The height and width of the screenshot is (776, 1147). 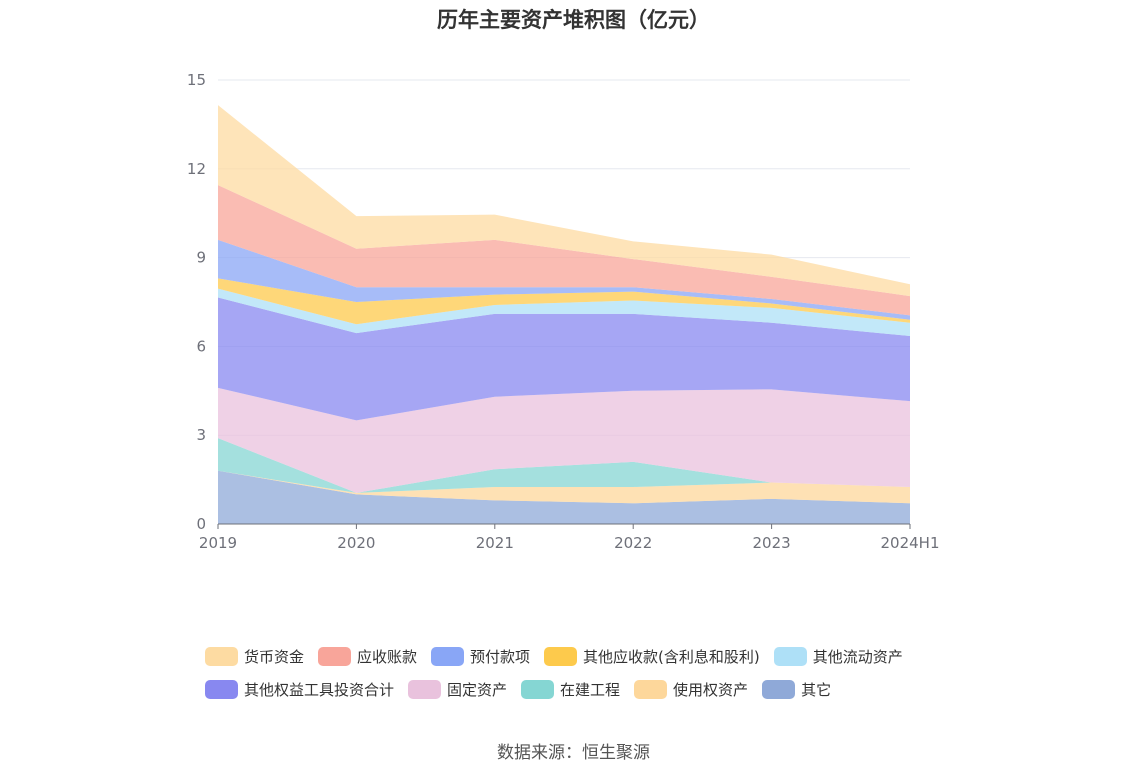 What do you see at coordinates (573, 20) in the screenshot?
I see `chart-title: 历年主要资产堆积图（亿元）` at bounding box center [573, 20].